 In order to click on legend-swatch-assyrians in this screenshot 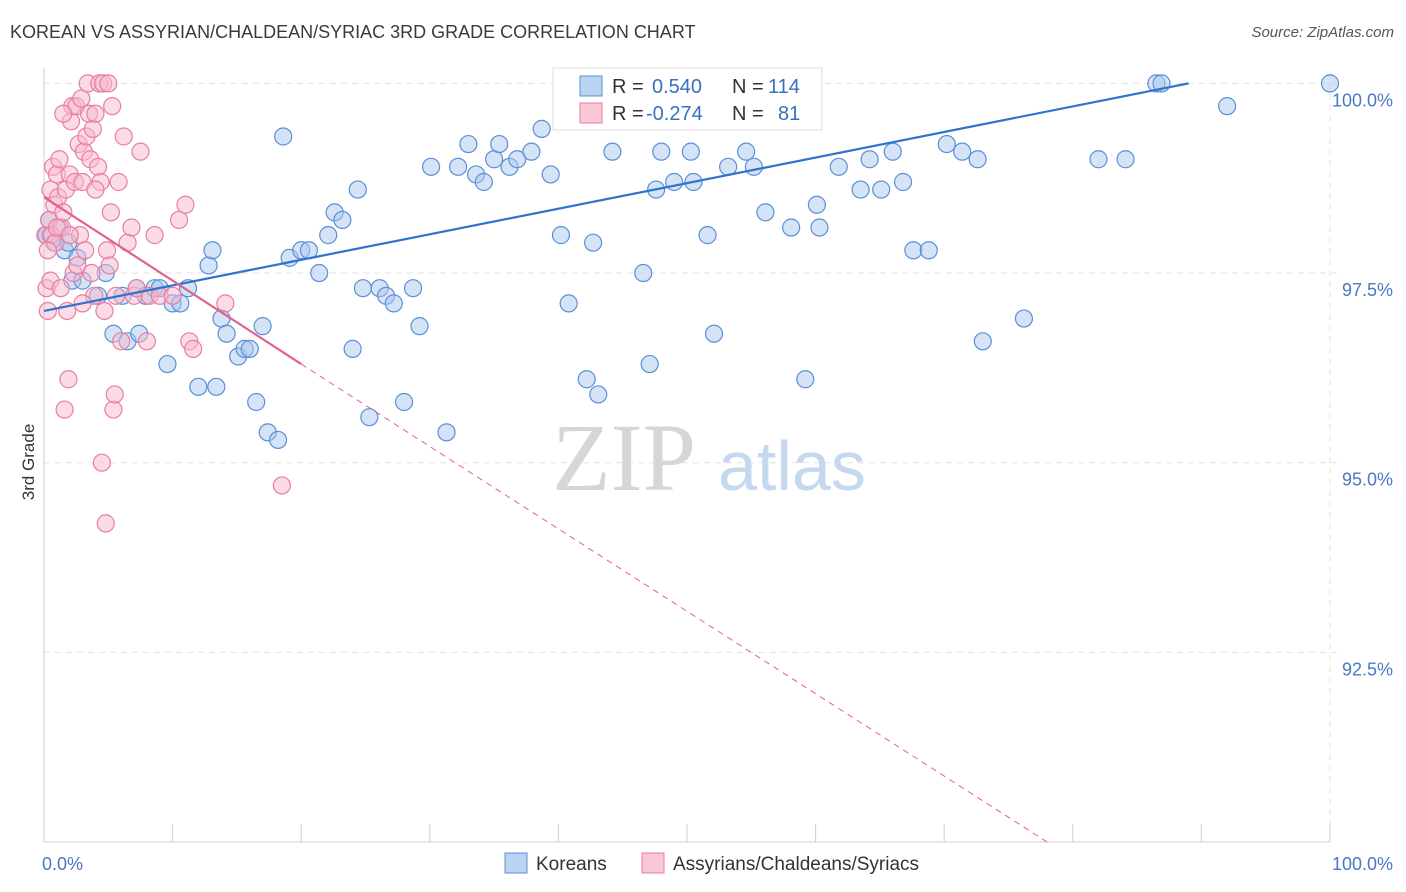, I will do `click(591, 113)`.